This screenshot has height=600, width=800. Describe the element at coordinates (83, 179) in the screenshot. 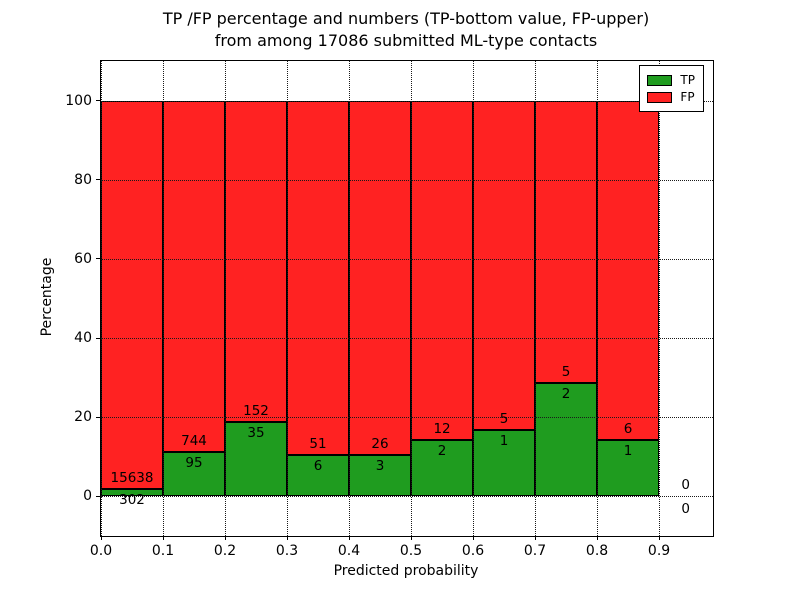

I see `y-tick-label: 80` at that location.